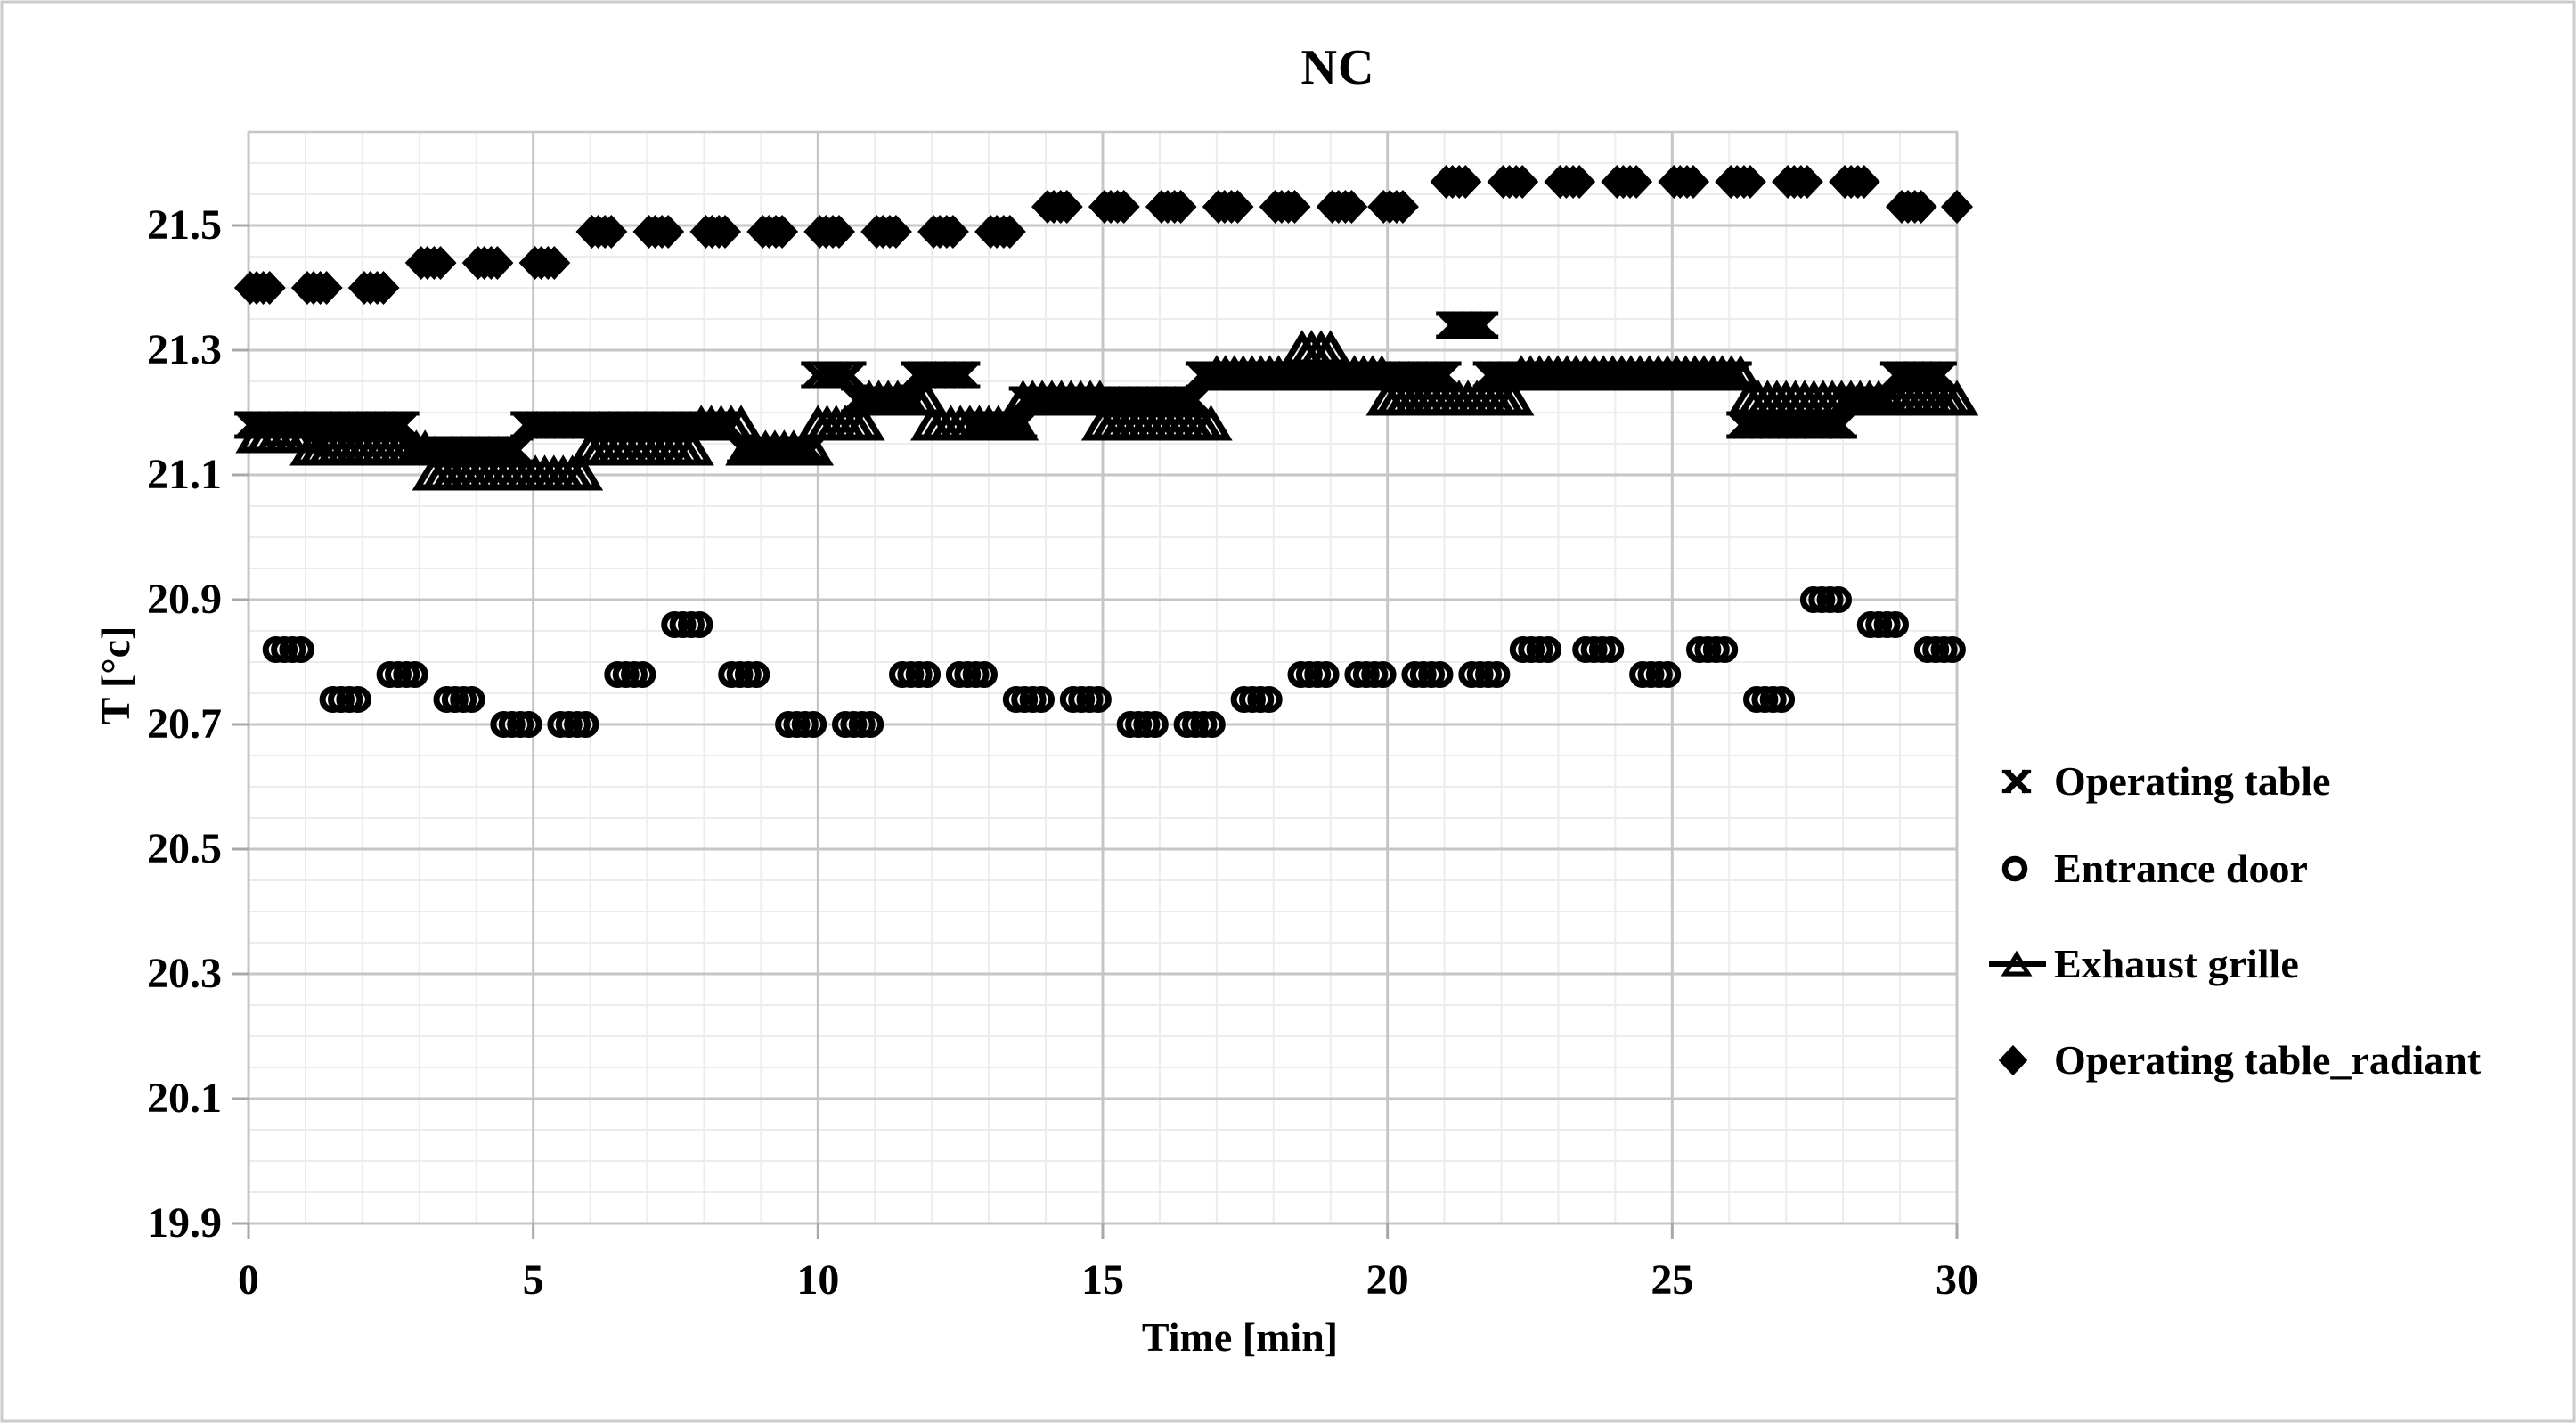 Image resolution: width=2576 pixels, height=1423 pixels. I want to click on y-tick-label: 21.3, so click(185, 349).